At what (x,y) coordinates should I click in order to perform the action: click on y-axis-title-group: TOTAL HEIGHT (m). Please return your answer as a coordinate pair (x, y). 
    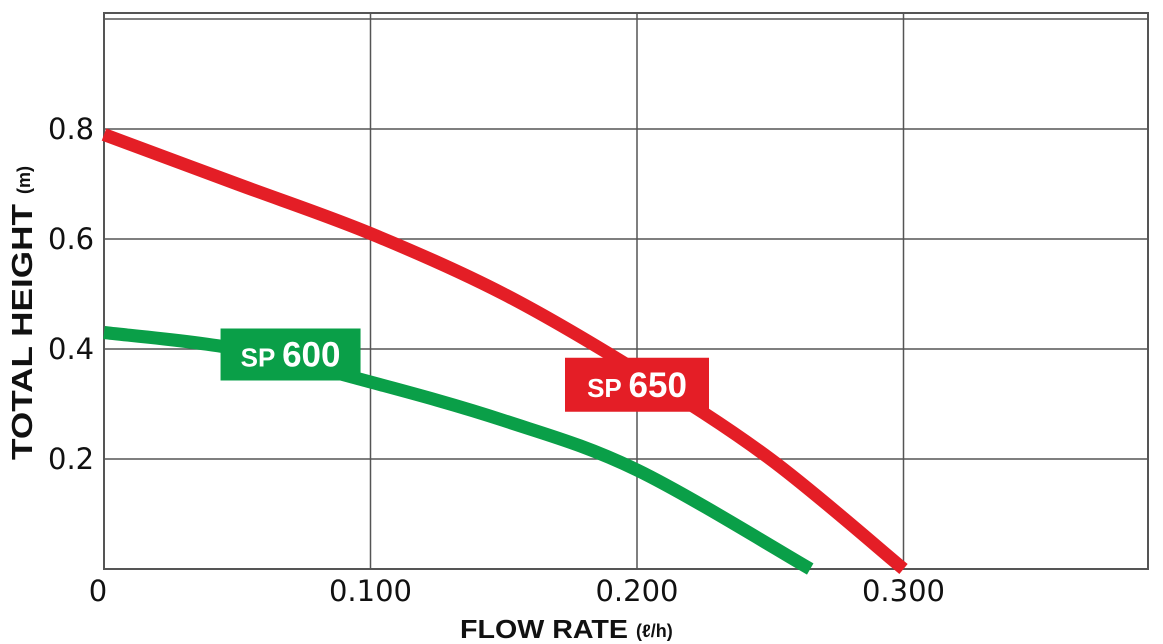
    Looking at the image, I should click on (23, 313).